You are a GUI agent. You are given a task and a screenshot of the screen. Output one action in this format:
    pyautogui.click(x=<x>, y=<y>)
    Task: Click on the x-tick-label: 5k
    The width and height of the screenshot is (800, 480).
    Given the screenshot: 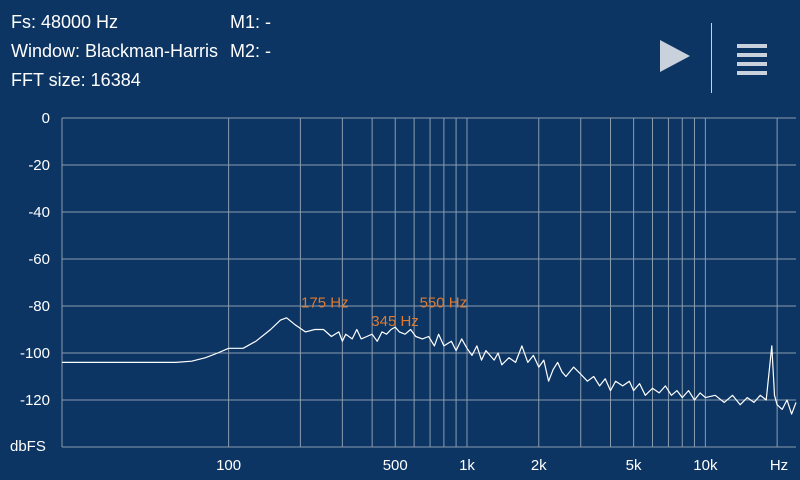 What is the action you would take?
    pyautogui.click(x=634, y=465)
    